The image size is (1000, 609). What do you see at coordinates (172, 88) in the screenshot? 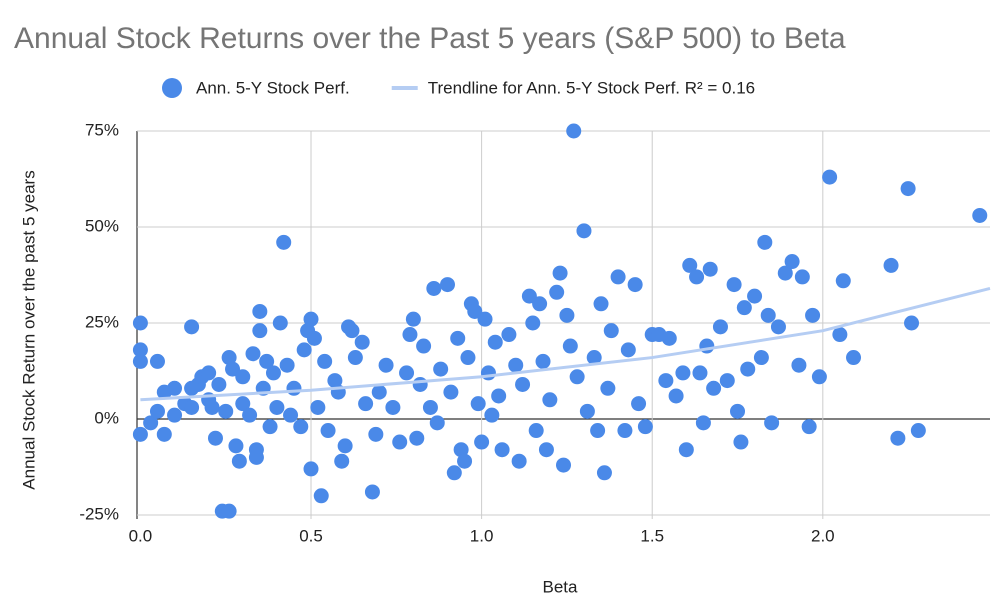
I see `legend-swatch` at bounding box center [172, 88].